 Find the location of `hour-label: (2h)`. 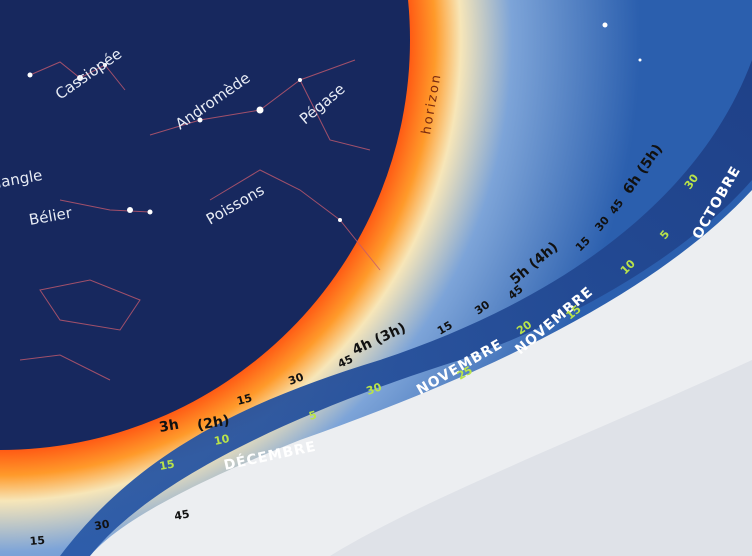

hour-label: (2h) is located at coordinates (213, 423).